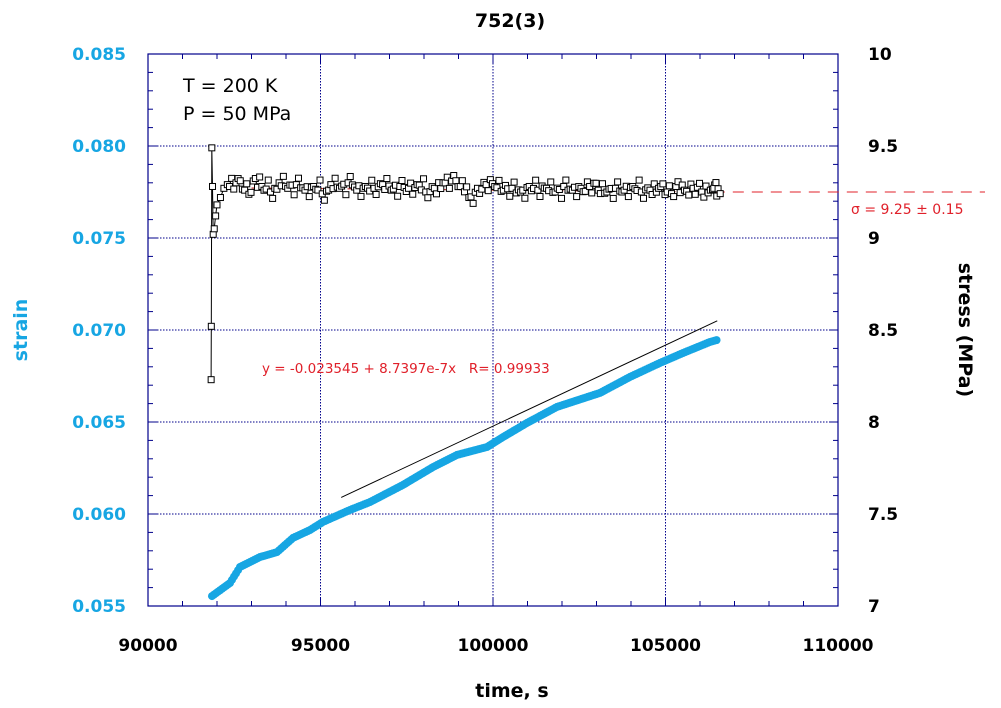  I want to click on temperature-label: T = 200 K, so click(230, 86).